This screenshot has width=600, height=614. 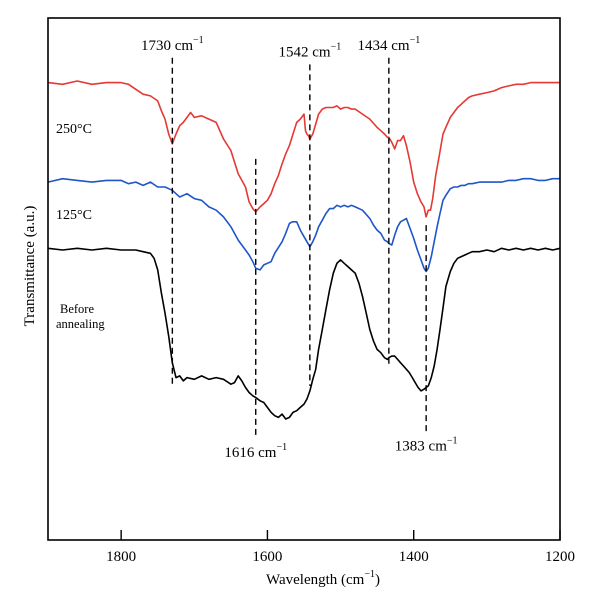 I want to click on series-label-s250: 250°C, so click(x=74, y=129).